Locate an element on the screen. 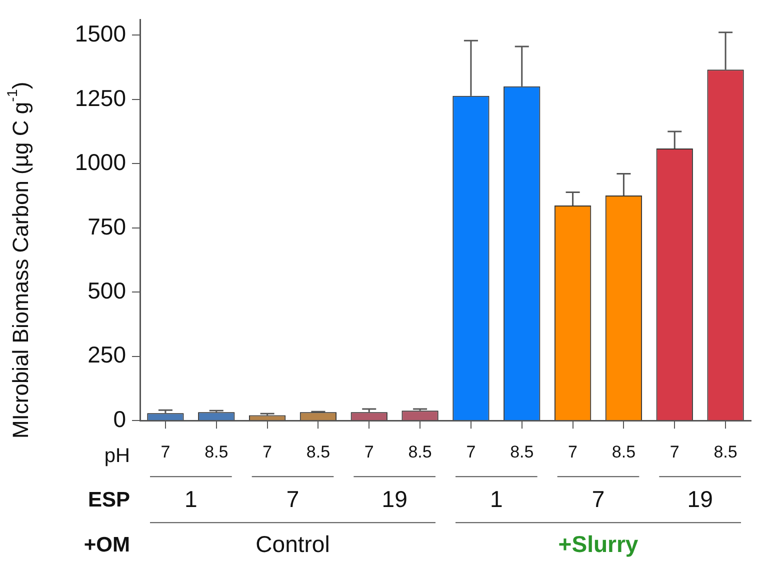 The height and width of the screenshot is (585, 757). text: +OM is located at coordinates (107, 544).